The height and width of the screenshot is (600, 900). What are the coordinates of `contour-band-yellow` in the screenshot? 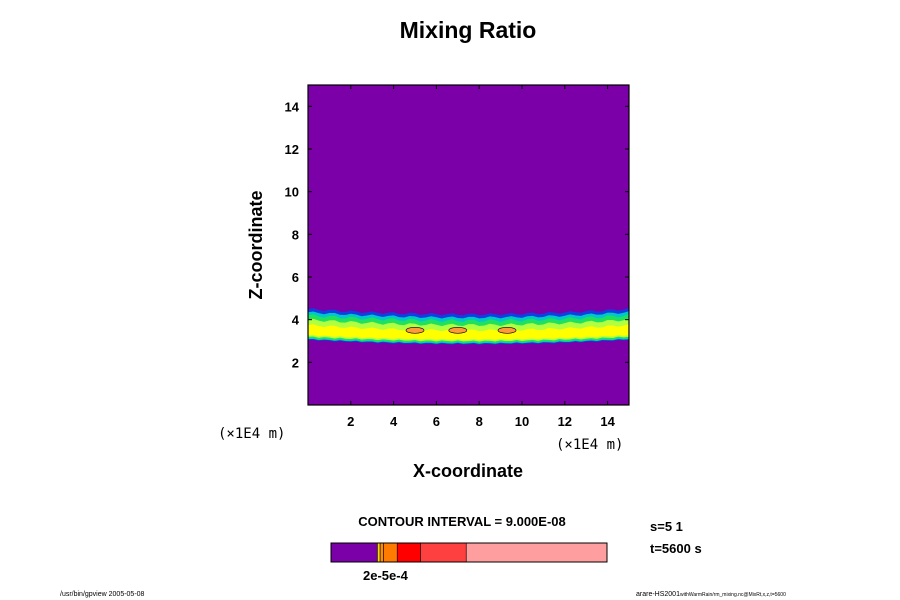 It's located at (468, 332).